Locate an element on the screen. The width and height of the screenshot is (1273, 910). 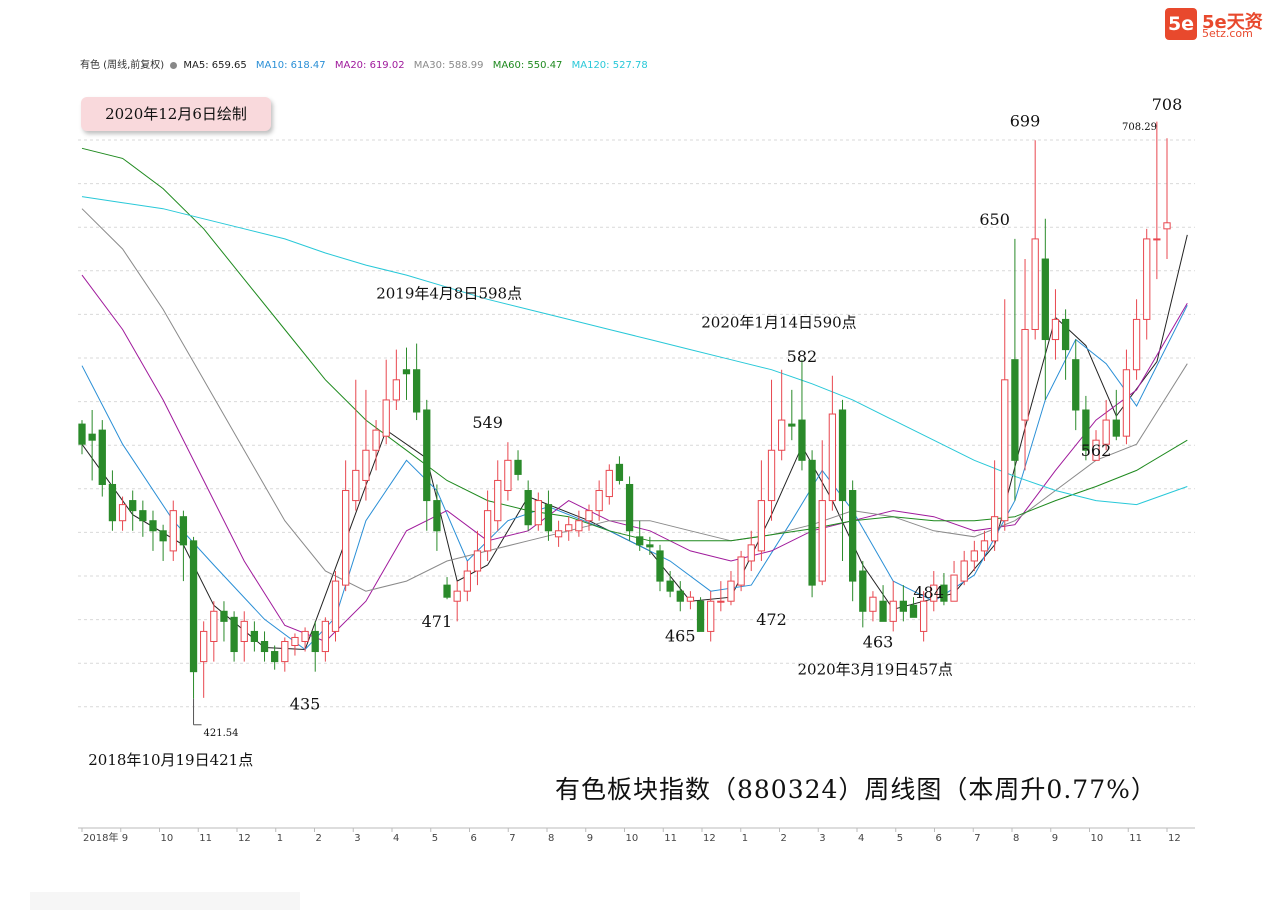
x-axis-tick-label: 4 is located at coordinates (396, 838).